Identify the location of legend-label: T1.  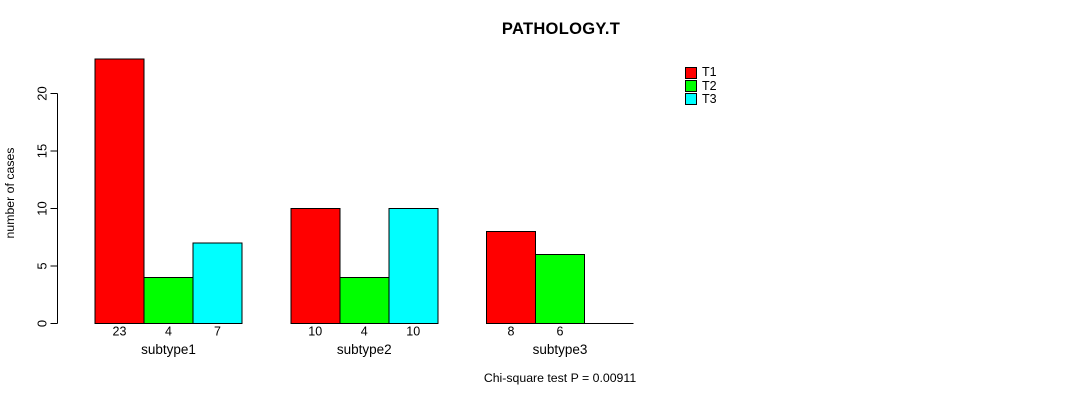
(709, 72).